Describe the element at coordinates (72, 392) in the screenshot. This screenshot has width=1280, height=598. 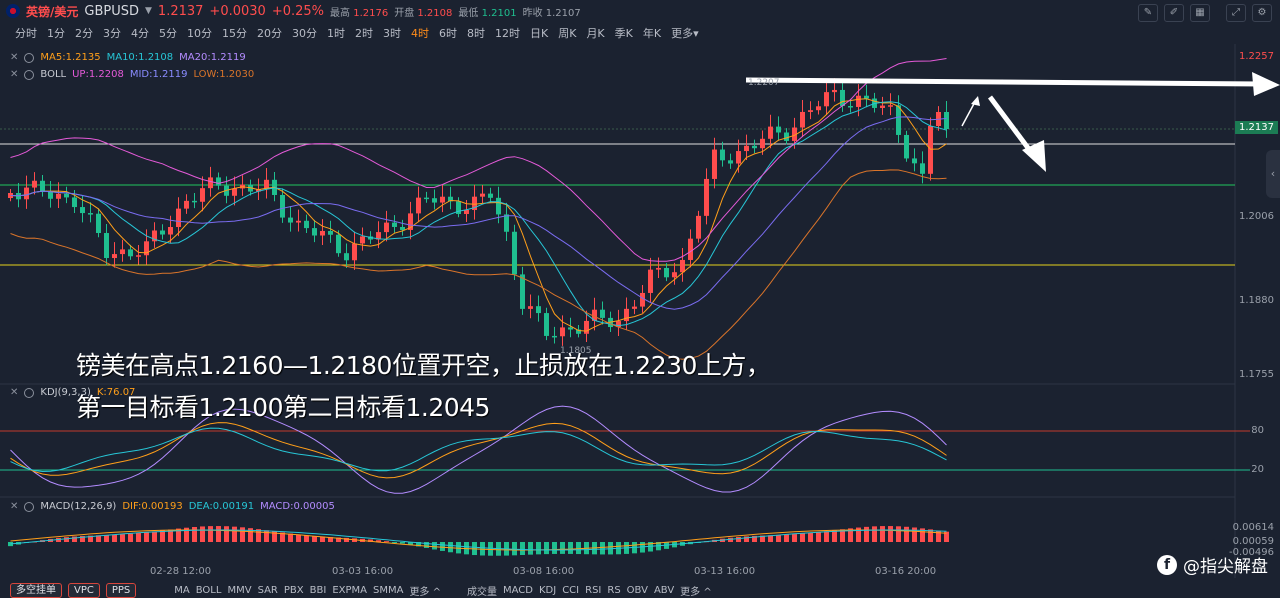
I see `kdj-legend: ✕ KDJ(9,3,3) K:76.07` at that location.